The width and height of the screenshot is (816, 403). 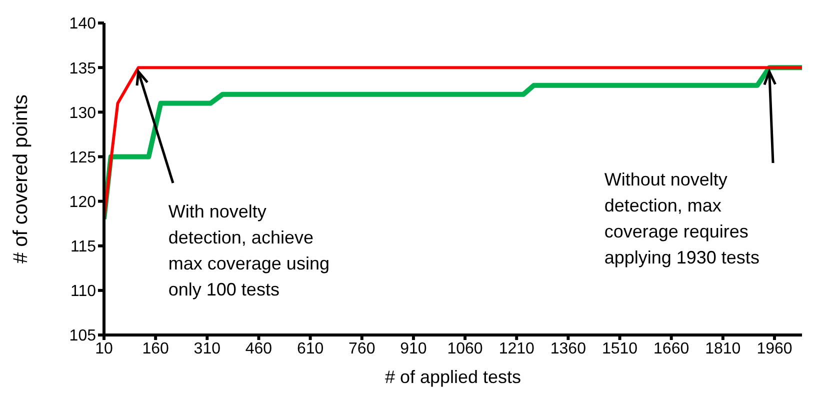 What do you see at coordinates (774, 349) in the screenshot?
I see `x-tick-label: 1960` at bounding box center [774, 349].